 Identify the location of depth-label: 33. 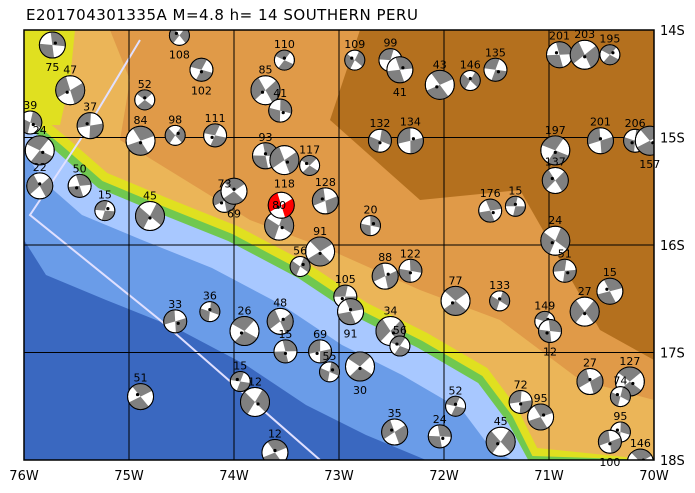
(175, 304).